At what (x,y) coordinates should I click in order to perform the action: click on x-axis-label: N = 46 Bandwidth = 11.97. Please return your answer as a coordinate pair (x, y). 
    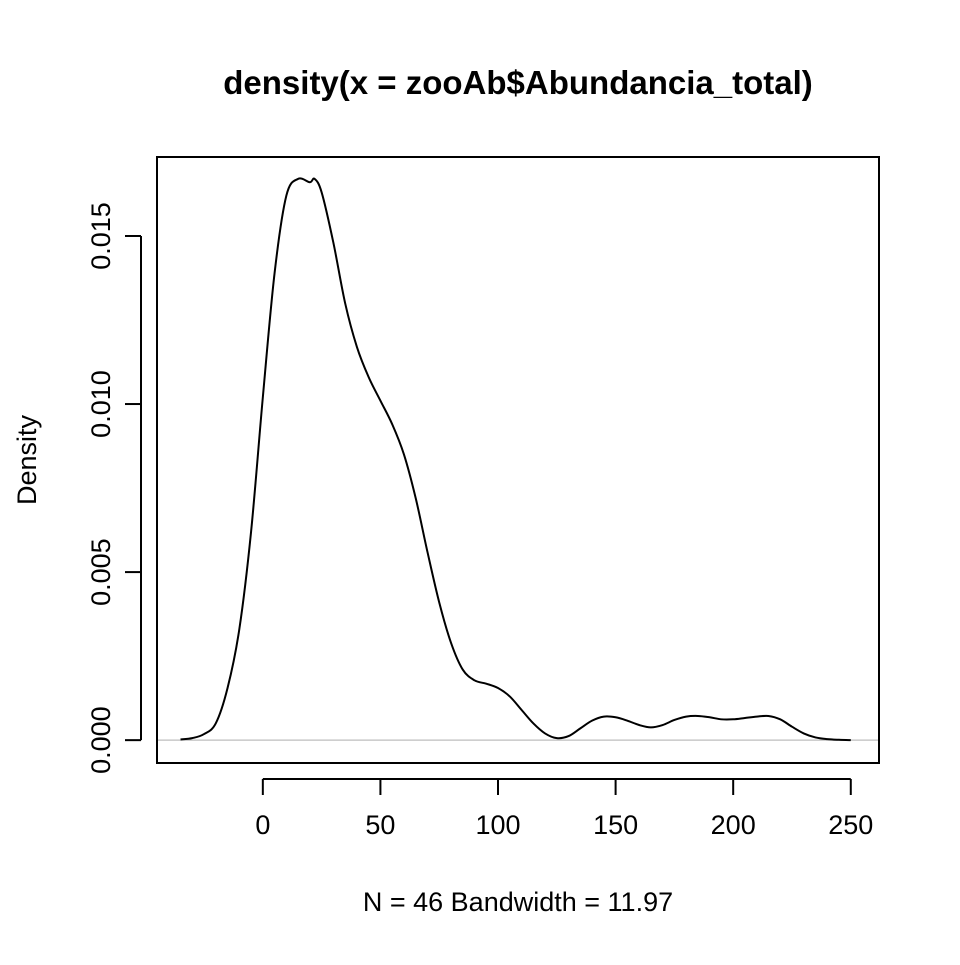
    Looking at the image, I should click on (518, 902).